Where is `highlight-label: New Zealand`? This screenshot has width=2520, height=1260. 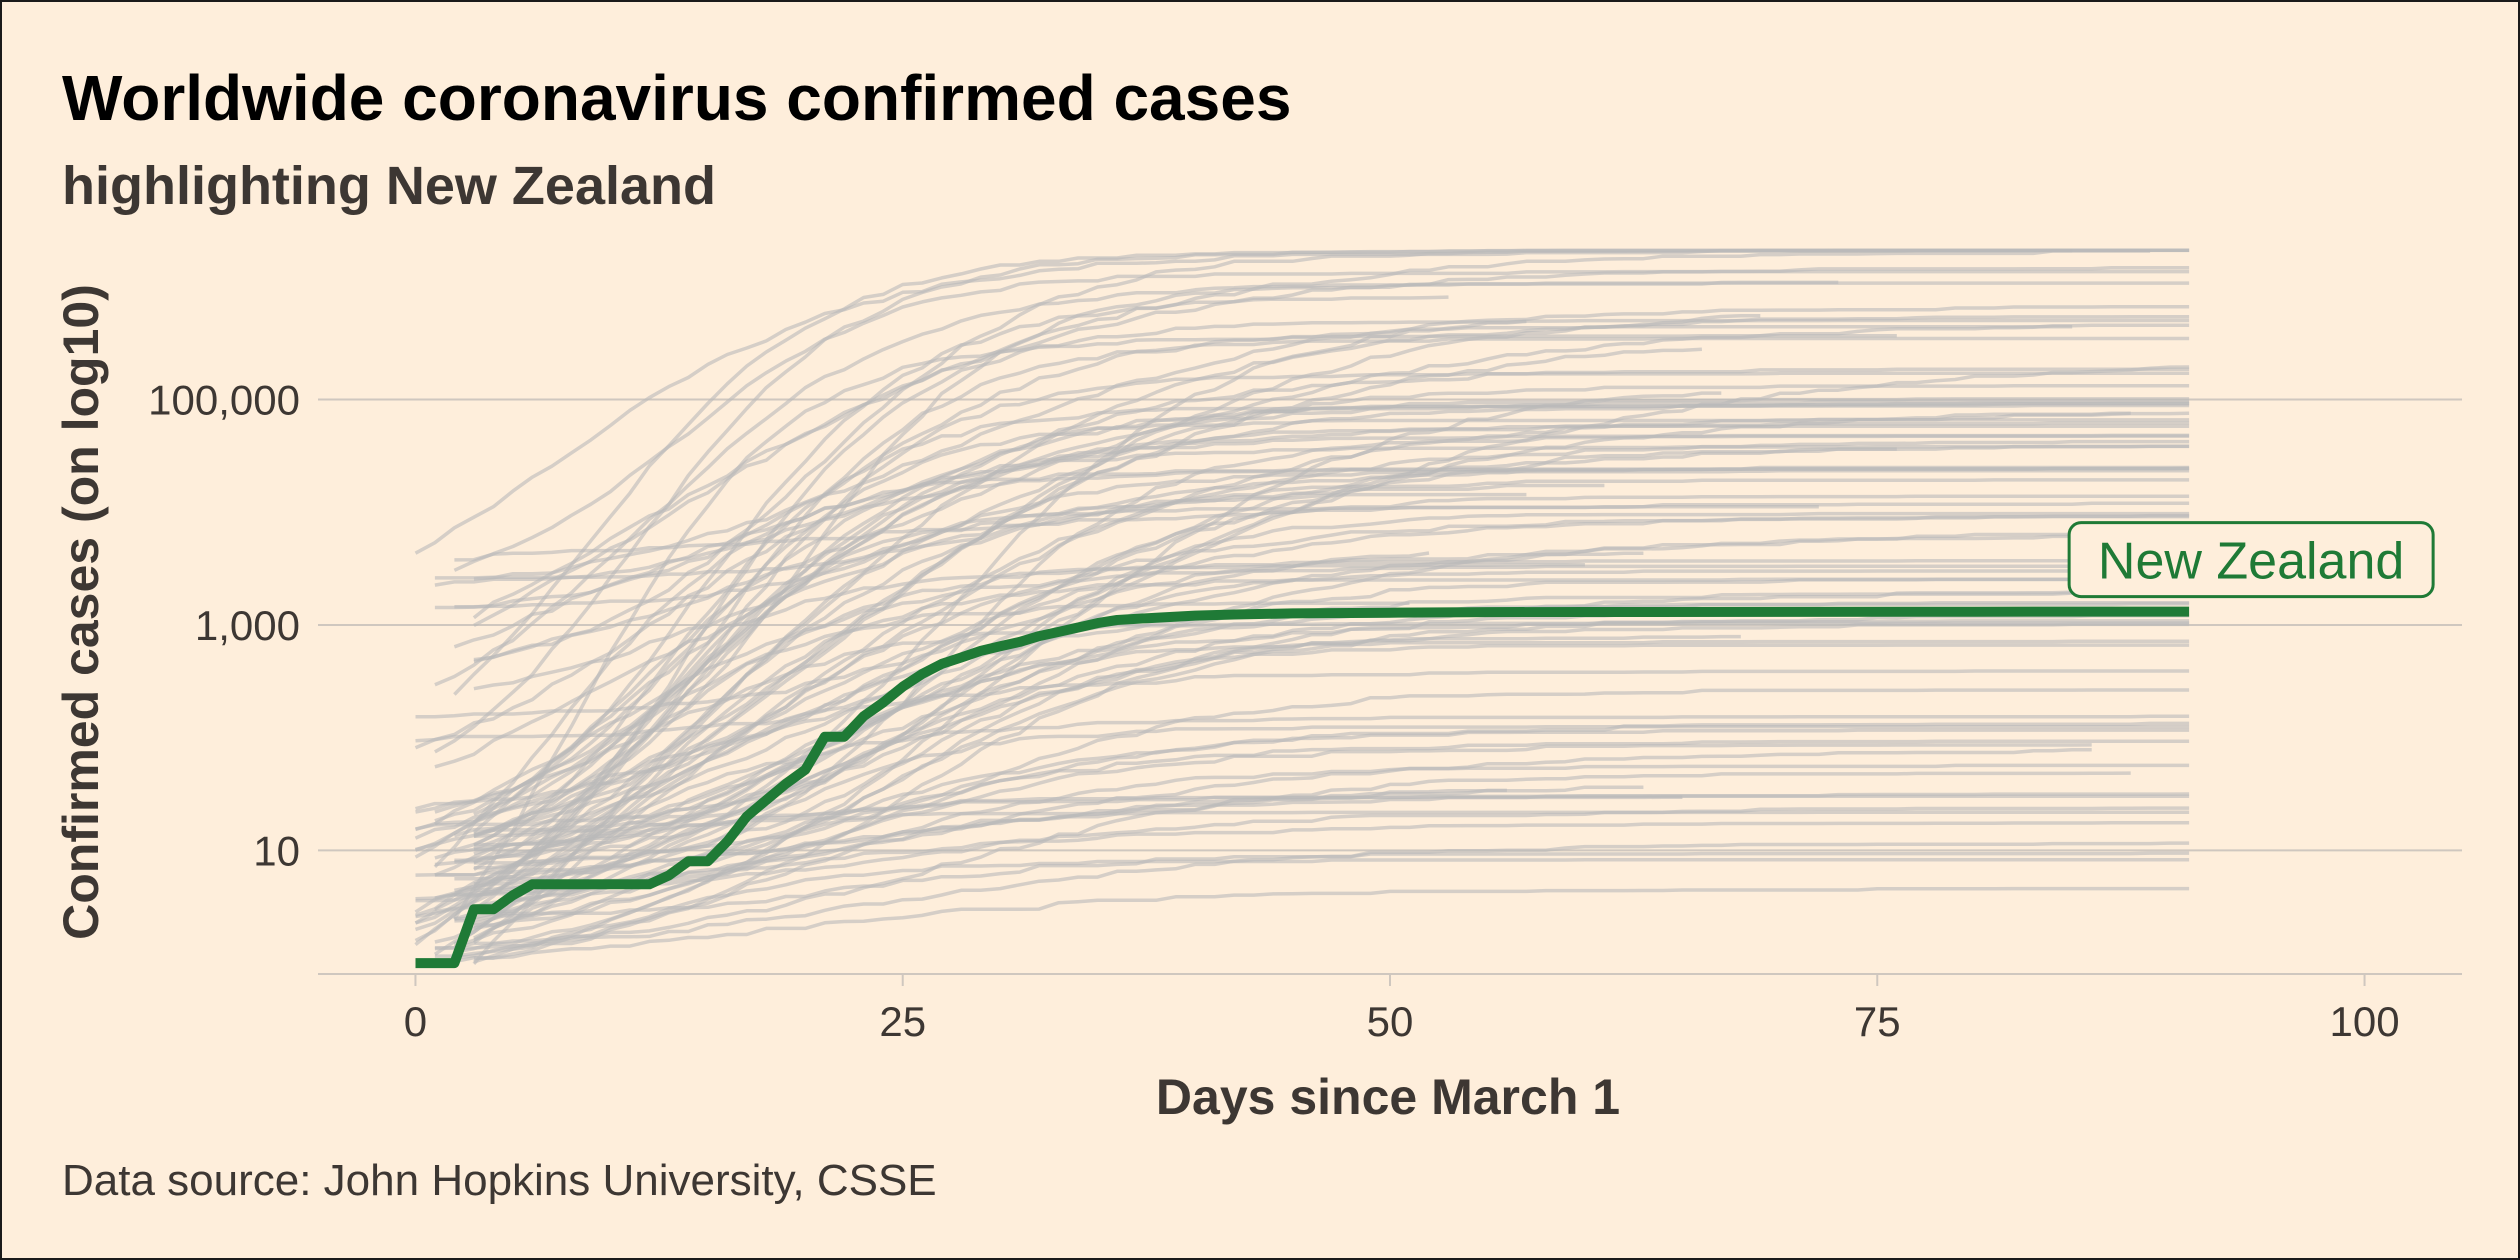 highlight-label: New Zealand is located at coordinates (2251, 562).